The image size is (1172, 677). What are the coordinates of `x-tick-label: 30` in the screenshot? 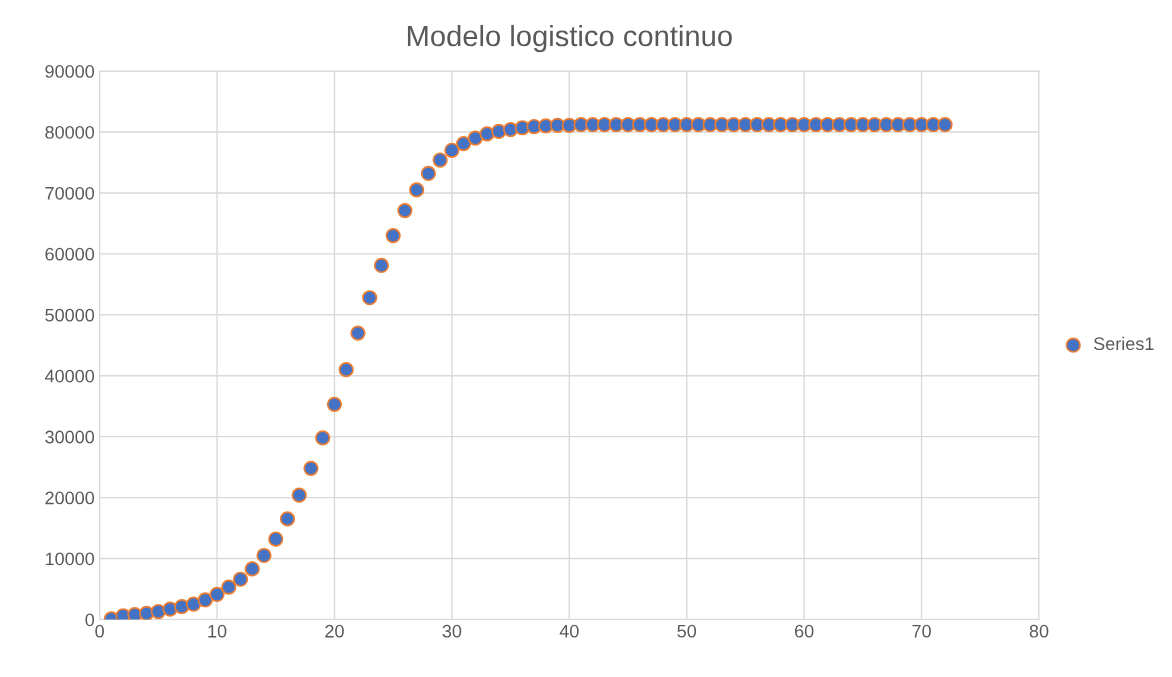 It's located at (452, 631).